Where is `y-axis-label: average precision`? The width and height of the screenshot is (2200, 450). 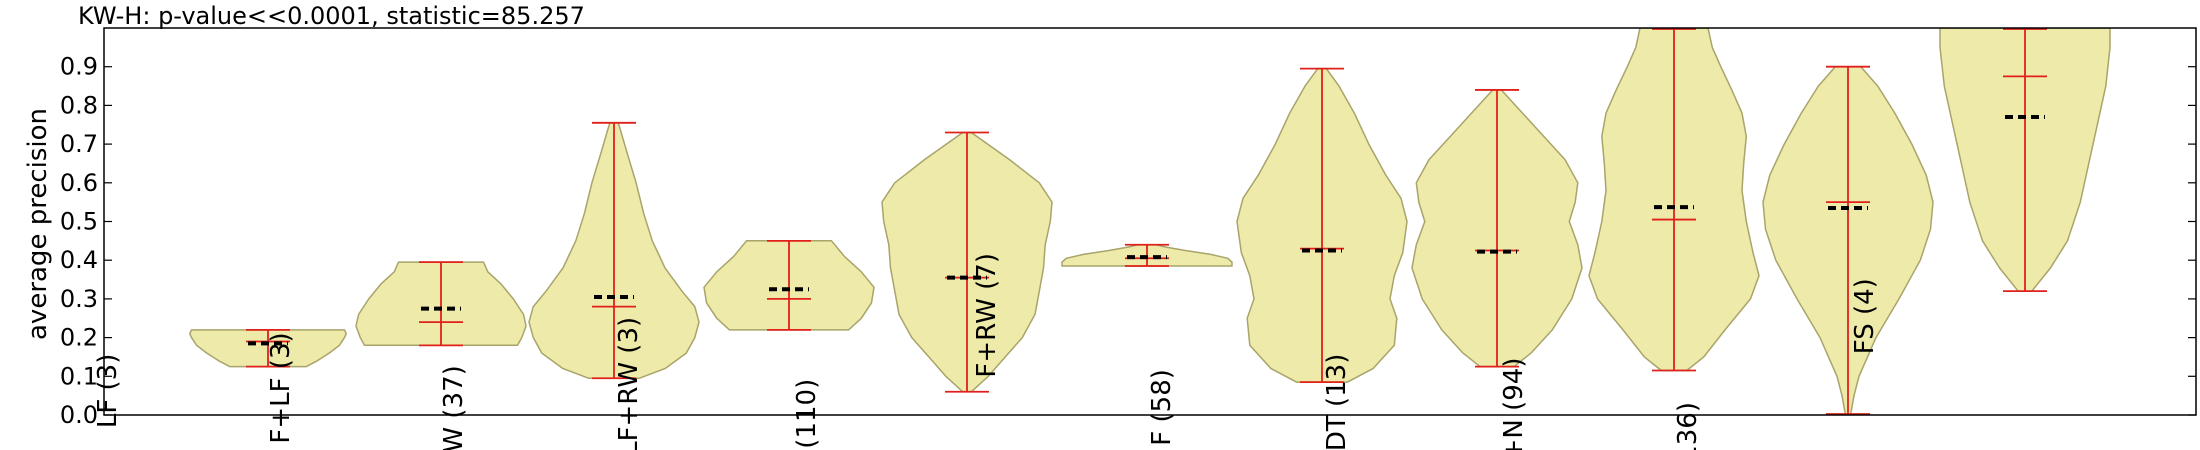
y-axis-label: average precision is located at coordinates (38, 224).